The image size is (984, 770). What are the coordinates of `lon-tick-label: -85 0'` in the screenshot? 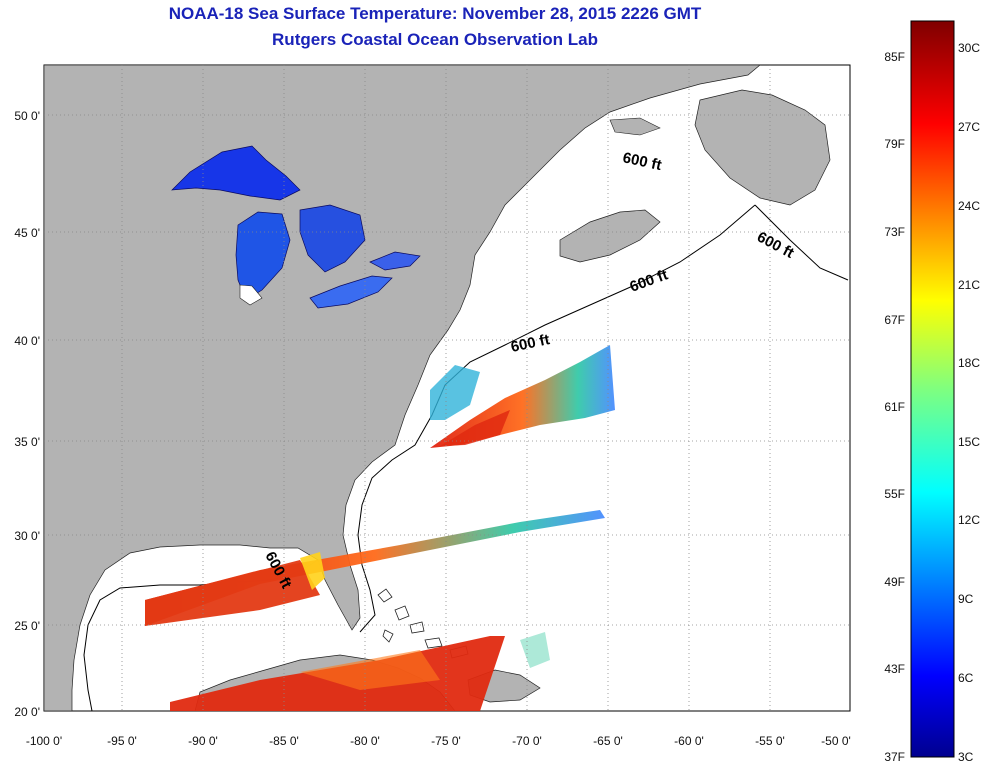 It's located at (284, 741).